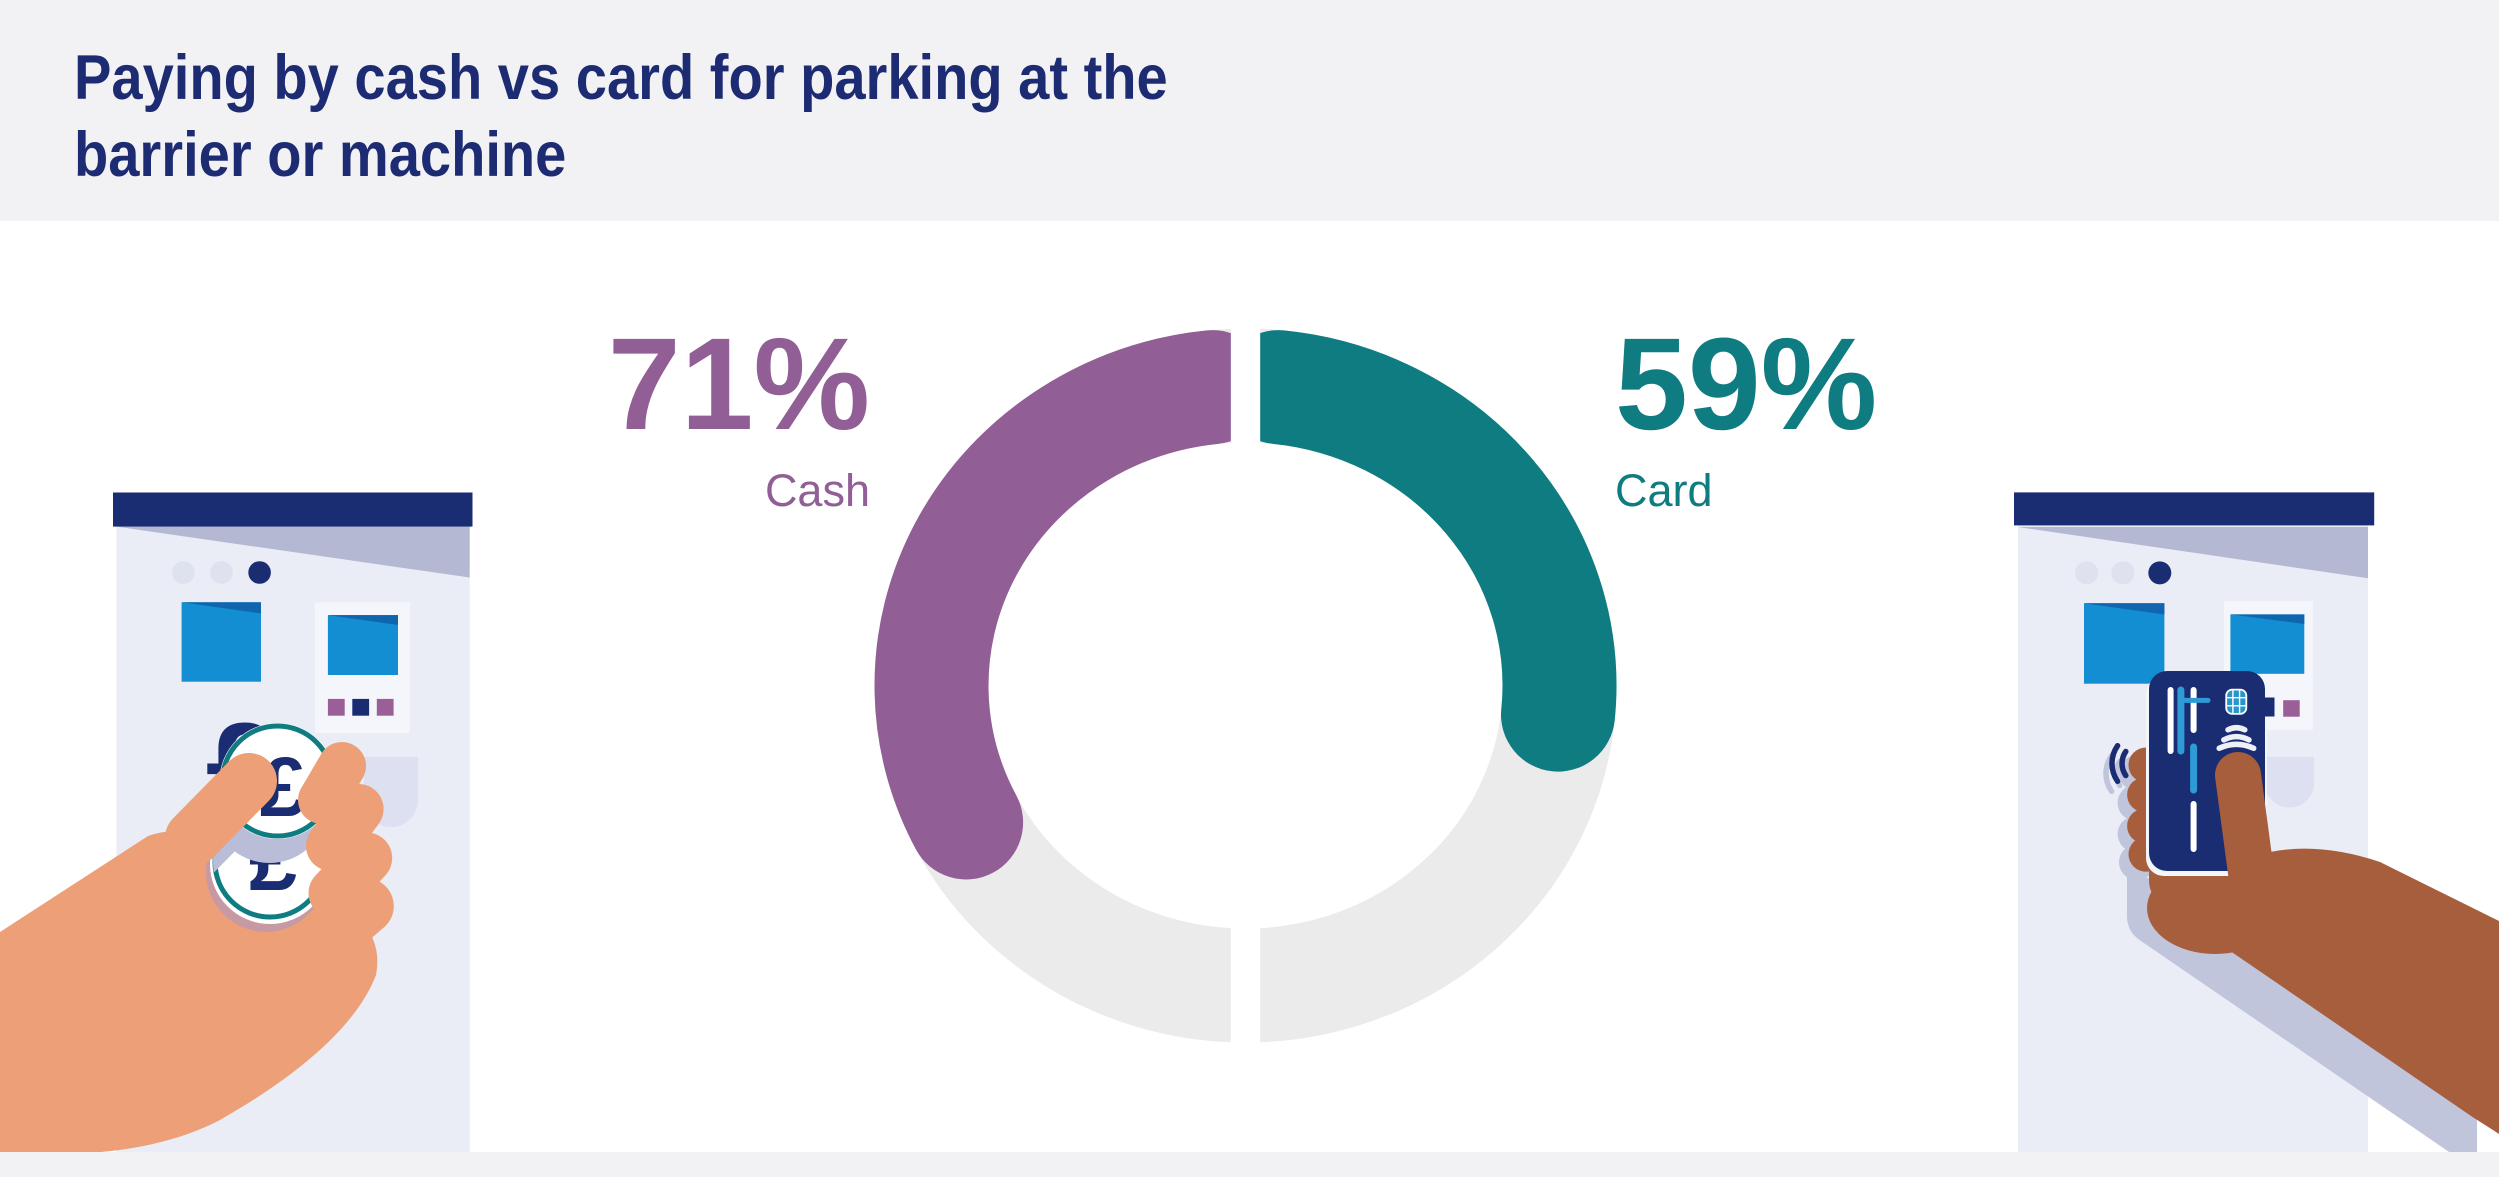 This screenshot has height=1177, width=2499. Describe the element at coordinates (2289, 782) in the screenshot. I see `coin-slot-cup` at that location.